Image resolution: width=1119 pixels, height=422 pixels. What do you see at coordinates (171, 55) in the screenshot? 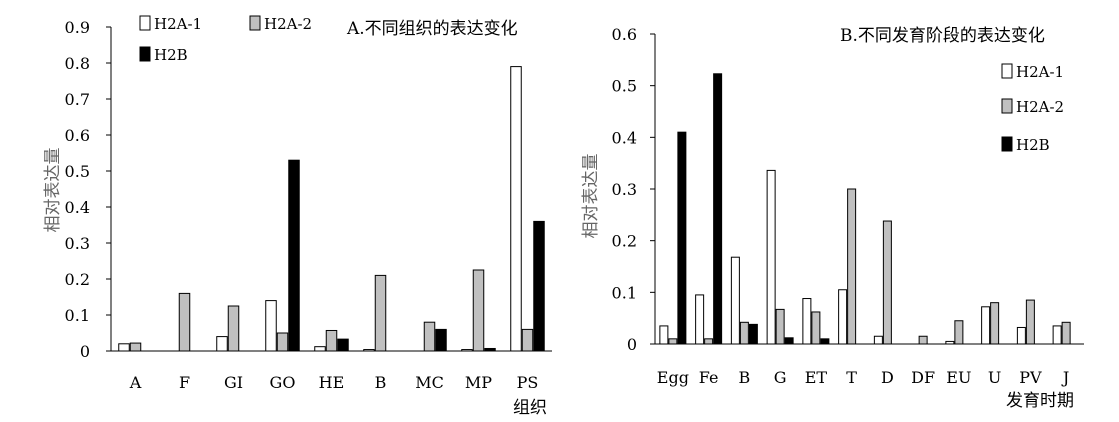
I see `panel-a-legend-label: H2B` at bounding box center [171, 55].